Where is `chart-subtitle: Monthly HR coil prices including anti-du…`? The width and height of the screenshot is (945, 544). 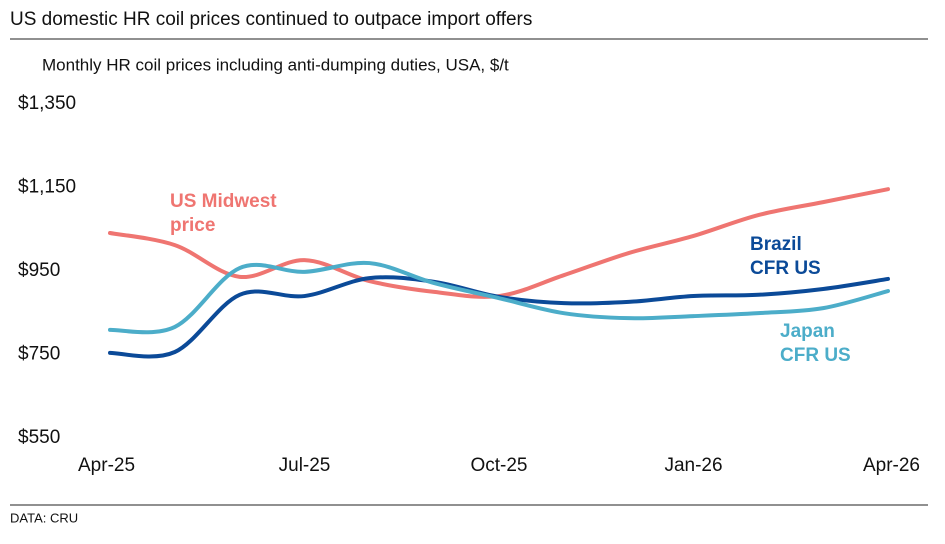
chart-subtitle: Monthly HR coil prices including anti-du… is located at coordinates (275, 64).